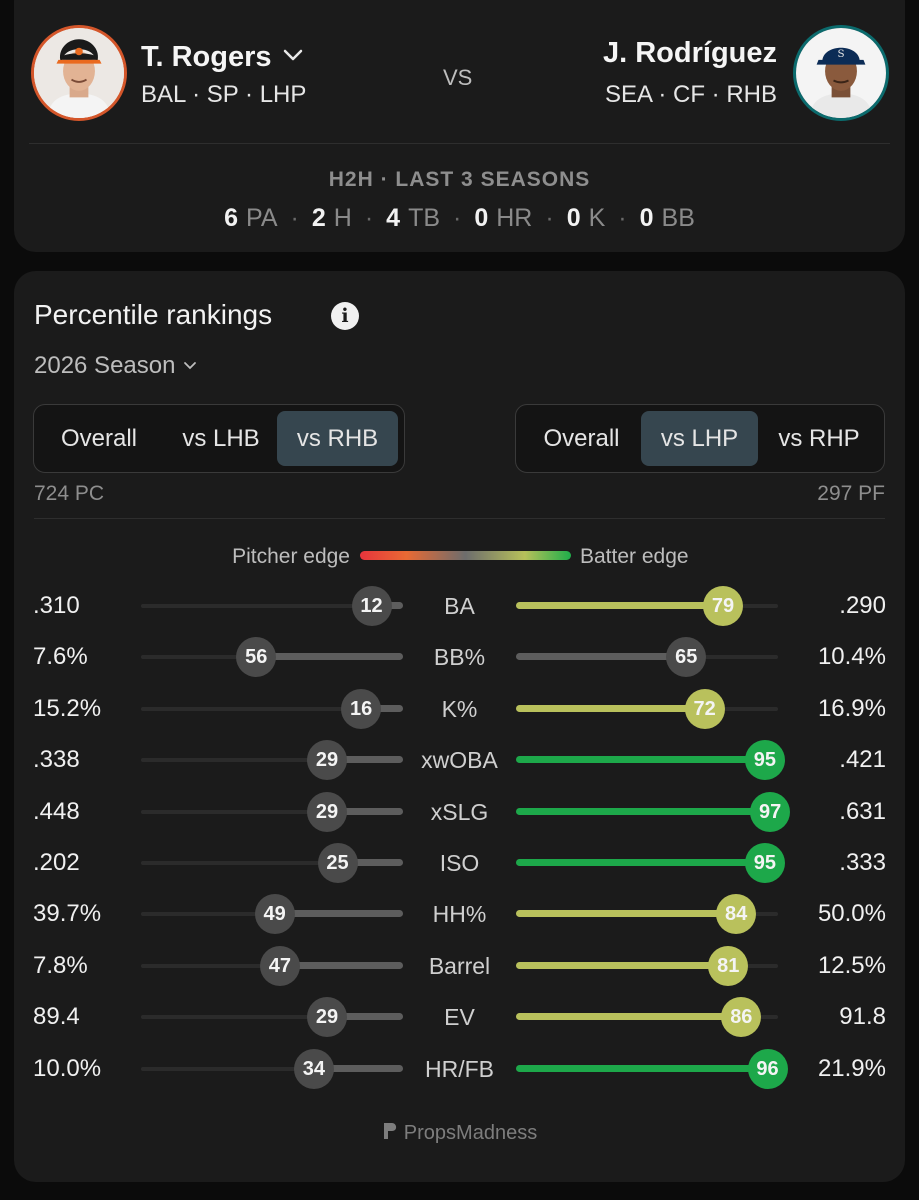 This screenshot has width=919, height=1200. What do you see at coordinates (851, 493) in the screenshot?
I see `batter-sample-size: 297 PF` at bounding box center [851, 493].